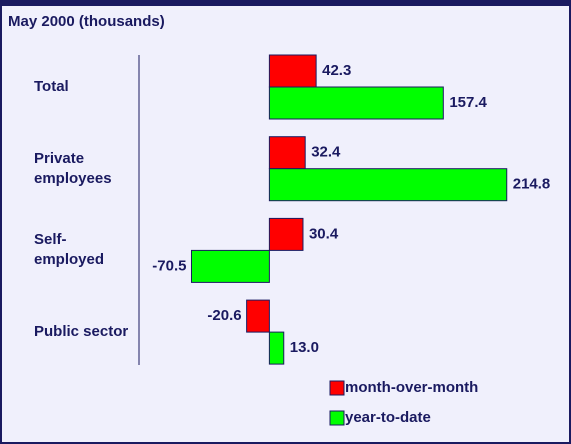 This screenshot has height=444, width=571. I want to click on legend-label: month-over-month, so click(411, 387).